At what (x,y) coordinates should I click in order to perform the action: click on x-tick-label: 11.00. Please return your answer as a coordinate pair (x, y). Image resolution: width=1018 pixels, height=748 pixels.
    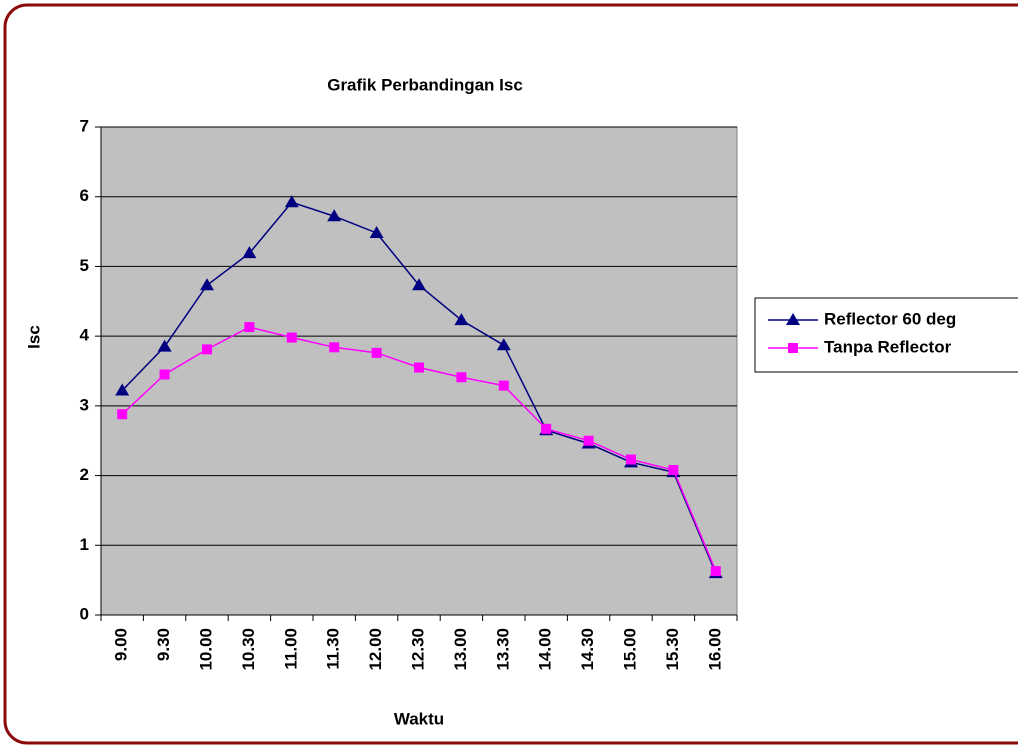
    Looking at the image, I should click on (290, 649).